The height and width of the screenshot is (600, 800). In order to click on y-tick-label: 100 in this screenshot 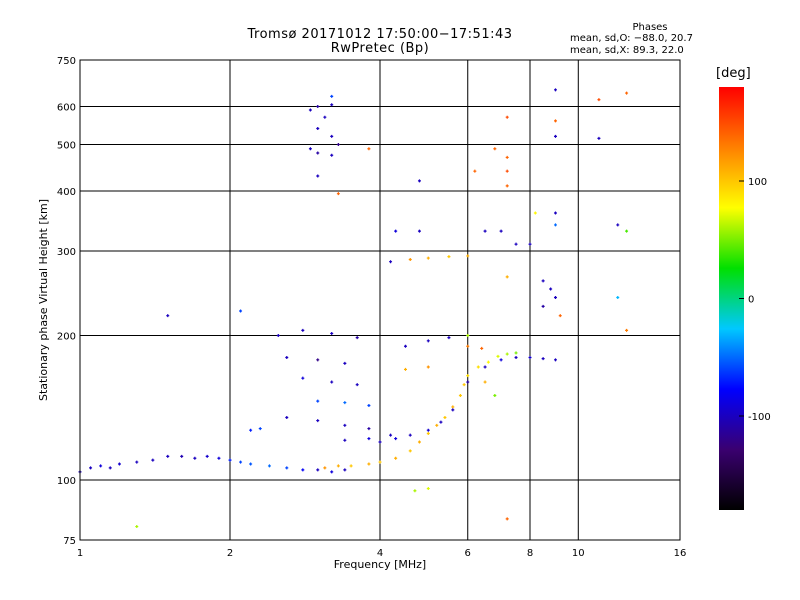, I will do `click(66, 481)`.